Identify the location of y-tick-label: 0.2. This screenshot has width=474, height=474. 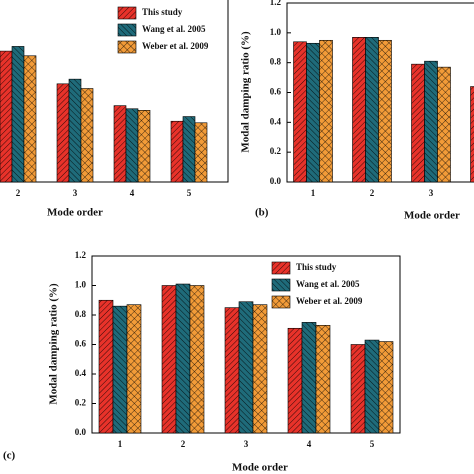
(276, 151).